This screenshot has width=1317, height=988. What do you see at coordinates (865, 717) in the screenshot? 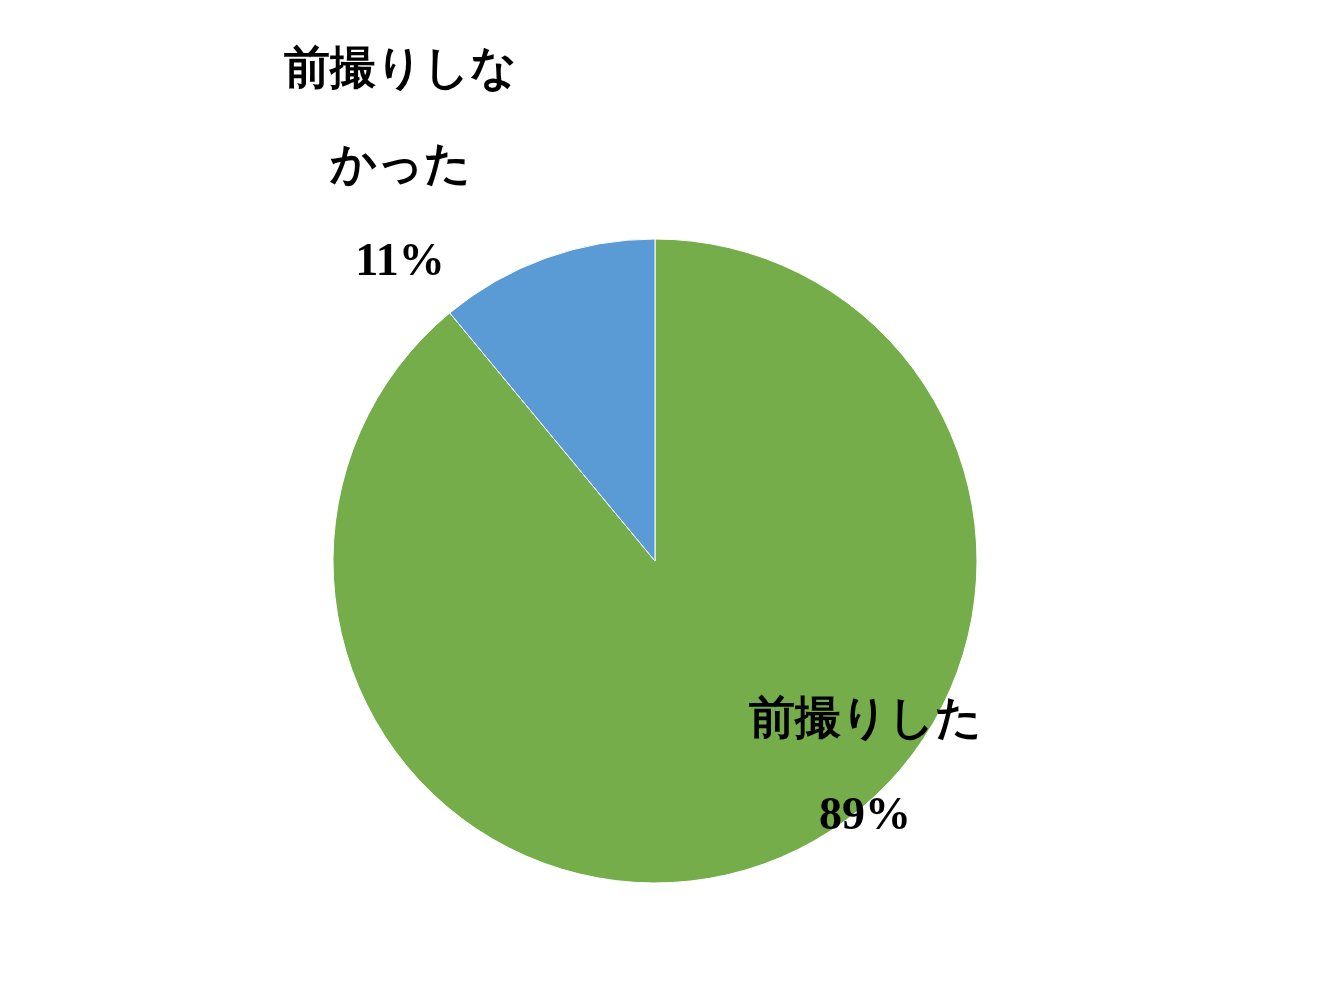
I see `slice-label: 前撮りした` at bounding box center [865, 717].